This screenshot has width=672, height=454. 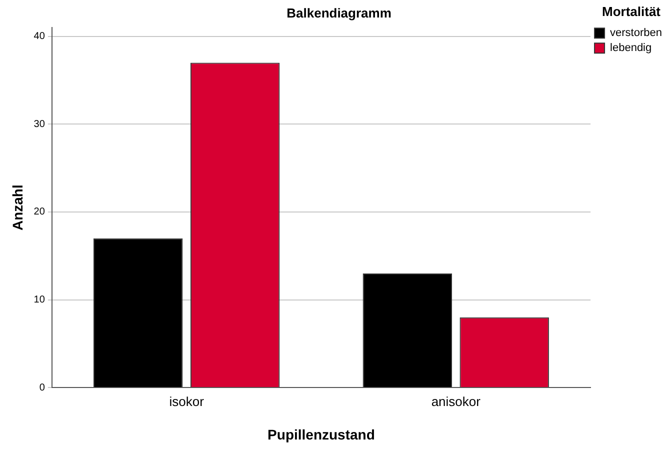 I want to click on y-tick-label: 30, so click(x=40, y=124).